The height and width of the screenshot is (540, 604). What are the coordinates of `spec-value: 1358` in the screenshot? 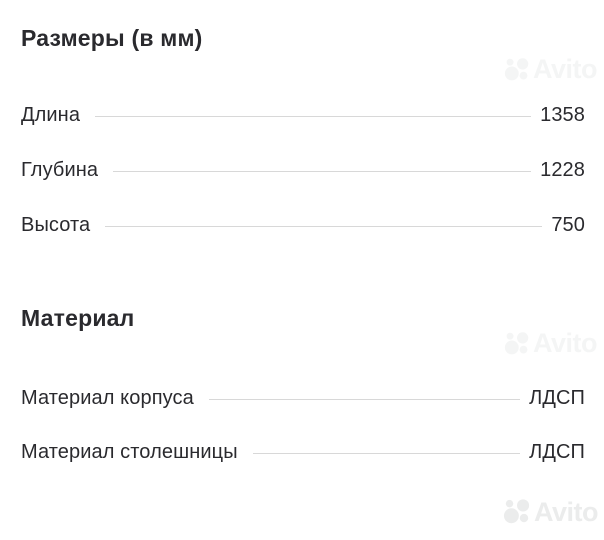 It's located at (562, 114).